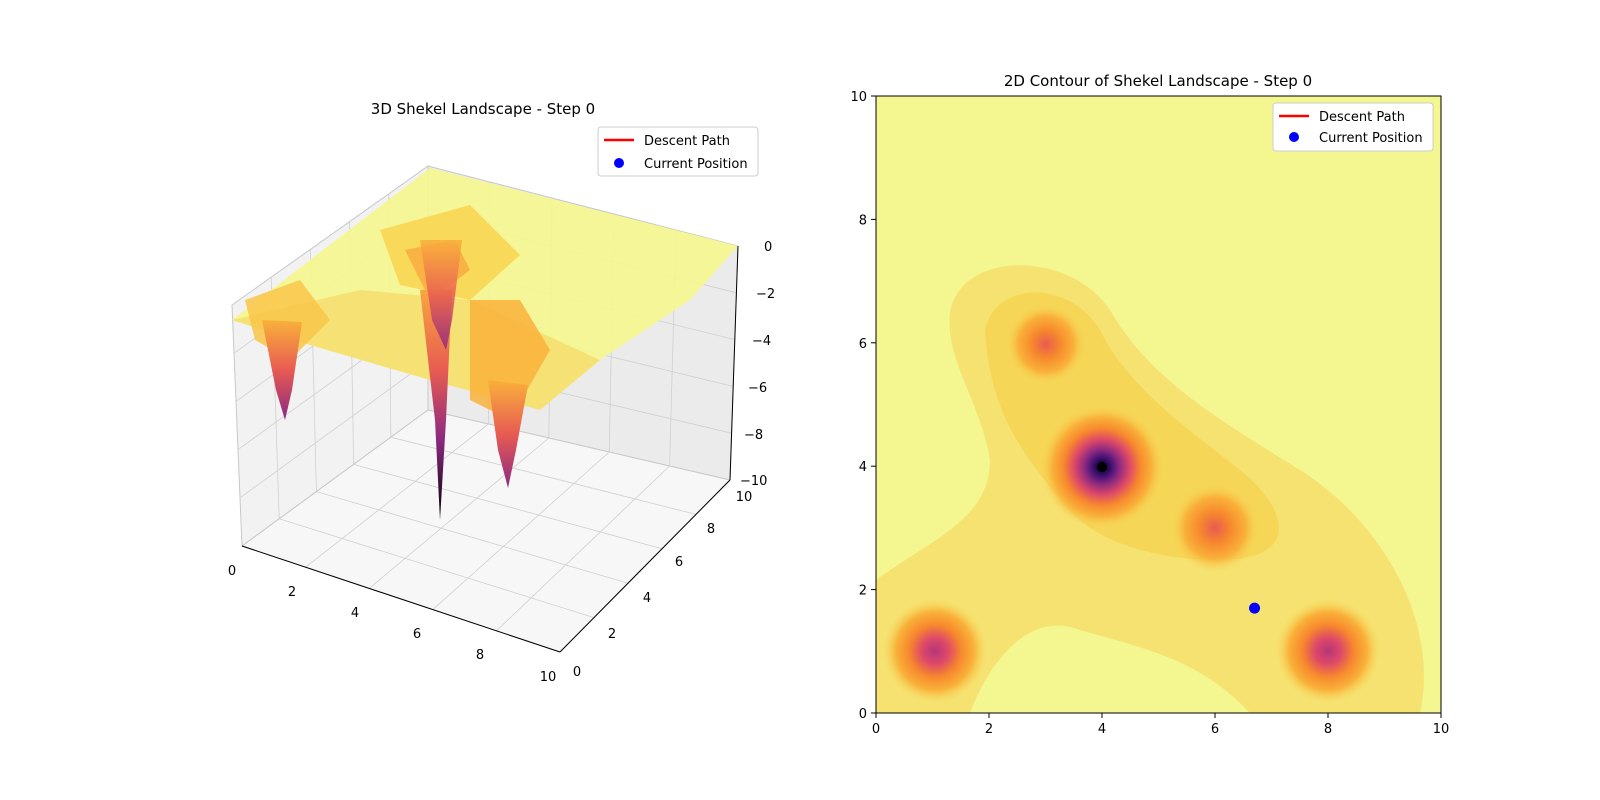  I want to click on spike-left, so click(282, 370).